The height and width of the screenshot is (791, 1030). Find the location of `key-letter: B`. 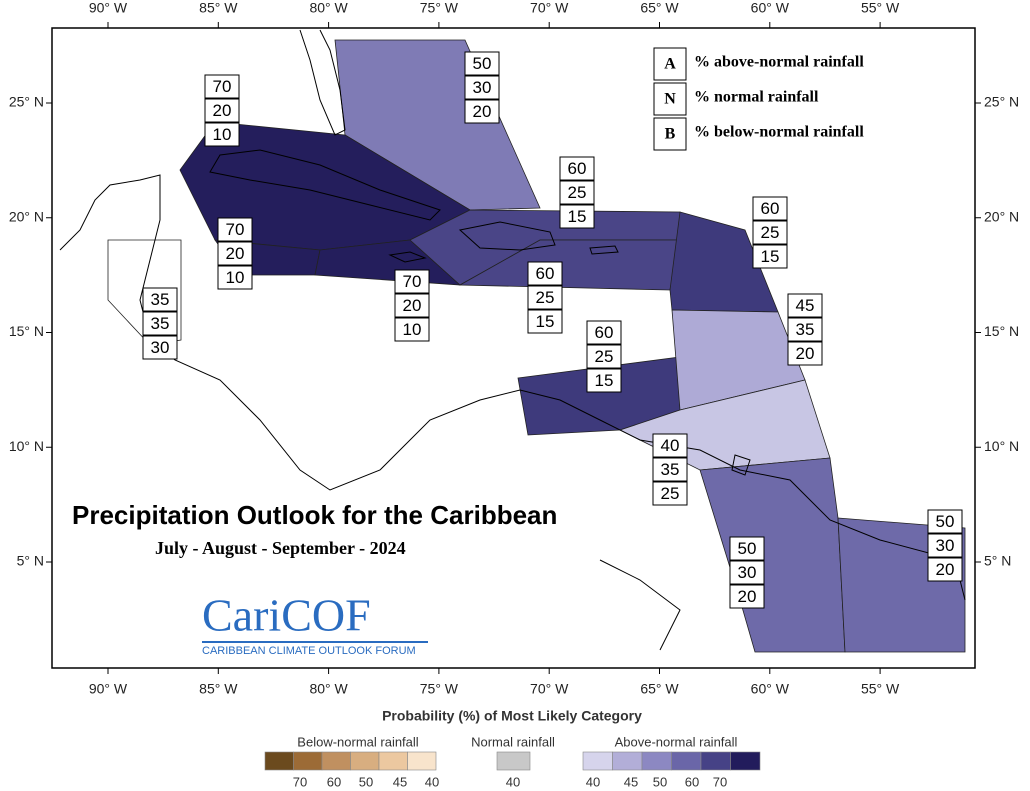

key-letter: B is located at coordinates (670, 134).